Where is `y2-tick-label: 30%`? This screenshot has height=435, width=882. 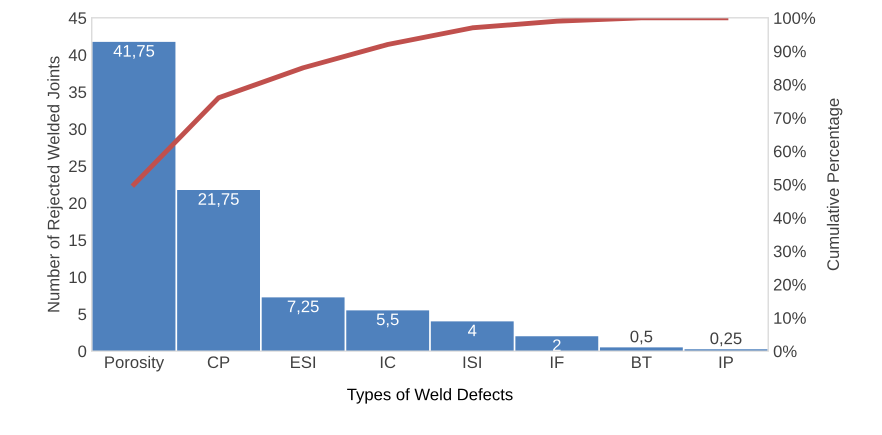
y2-tick-label: 30% is located at coordinates (790, 251).